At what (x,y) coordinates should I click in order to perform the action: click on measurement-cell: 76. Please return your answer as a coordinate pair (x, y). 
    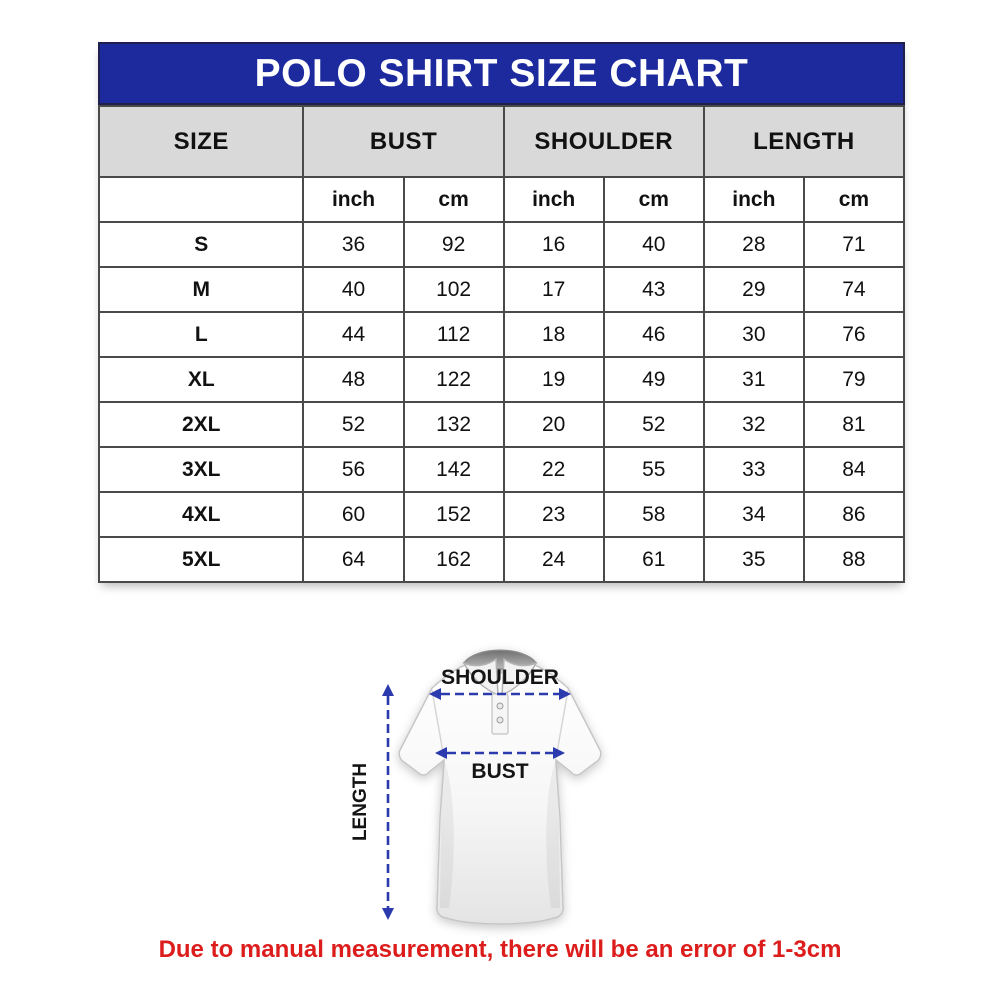
    Looking at the image, I should click on (854, 334).